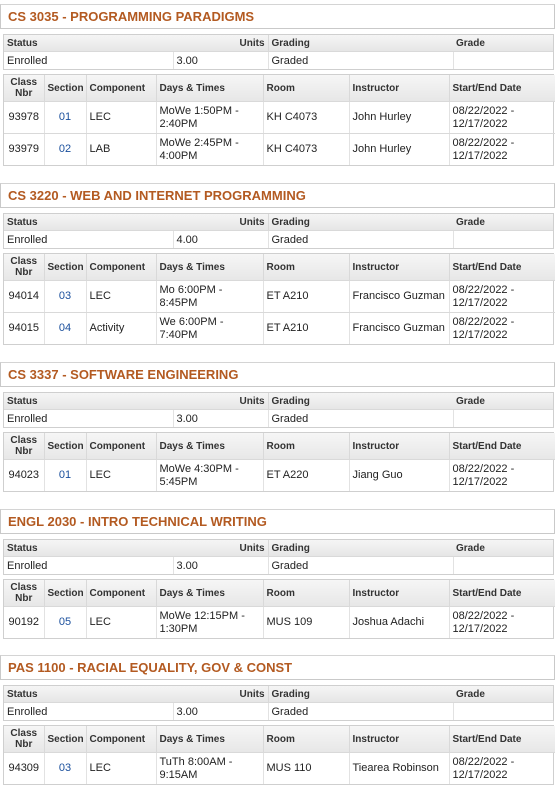  What do you see at coordinates (277, 374) in the screenshot?
I see `course-title: CS 3337 - SOFTWARE ENGINEERING` at bounding box center [277, 374].